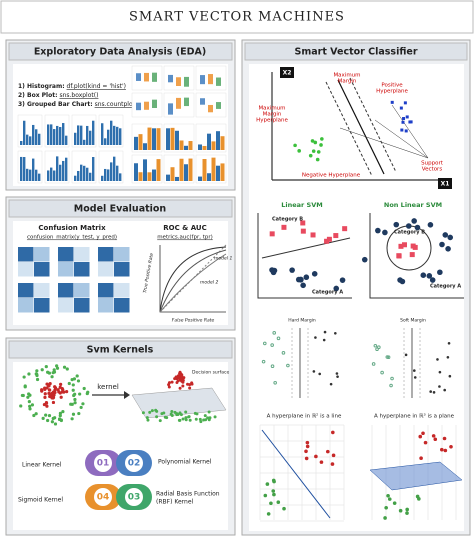  Describe the element at coordinates (185, 238) in the screenshot. I see `roc-code: metrics.auc(fpr, tpr)` at that location.